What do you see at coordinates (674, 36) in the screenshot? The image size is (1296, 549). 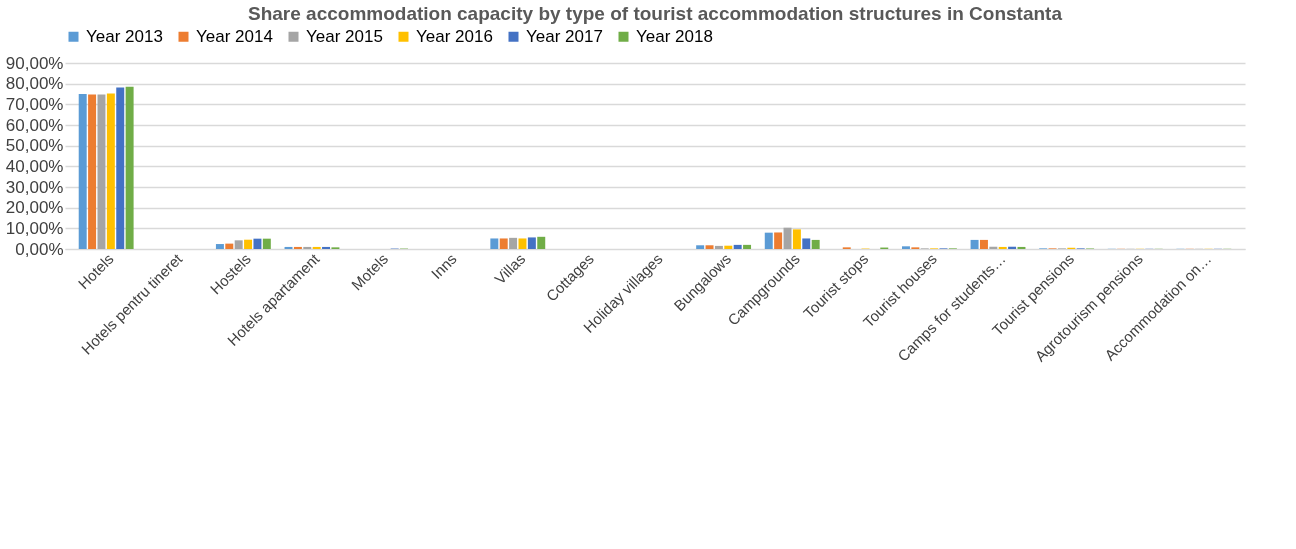 I see `legend-label: Year 2018` at bounding box center [674, 36].